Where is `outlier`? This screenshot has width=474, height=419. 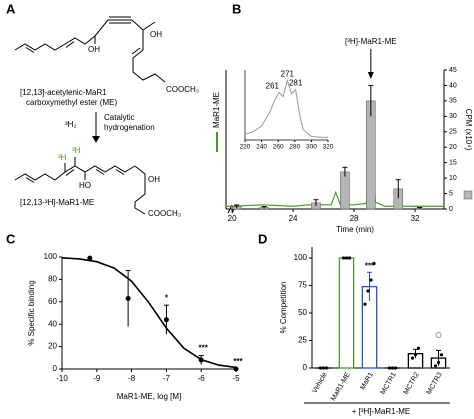 outlier is located at coordinates (438, 335).